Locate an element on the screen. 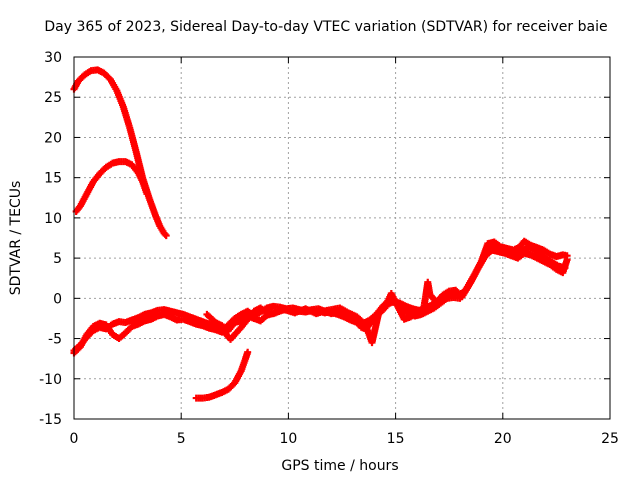 This screenshot has width=640, height=480. series-arc-f is located at coordinates (222, 375).